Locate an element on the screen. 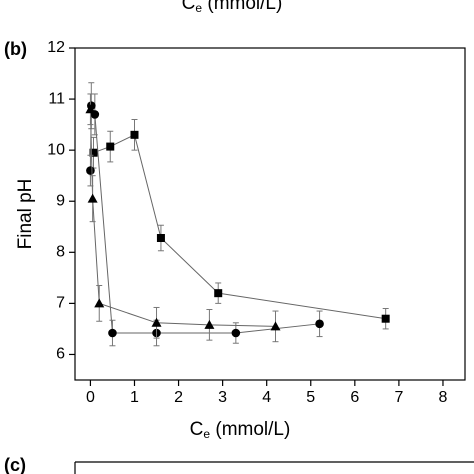 The image size is (474, 474). y-tick-label: 7 is located at coordinates (60, 303).